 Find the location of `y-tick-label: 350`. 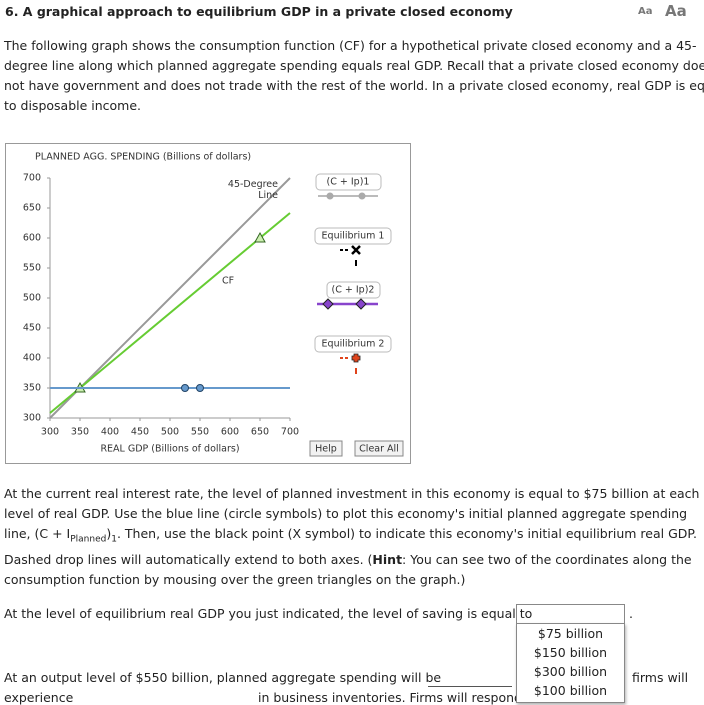

y-tick-label: 350 is located at coordinates (32, 388).